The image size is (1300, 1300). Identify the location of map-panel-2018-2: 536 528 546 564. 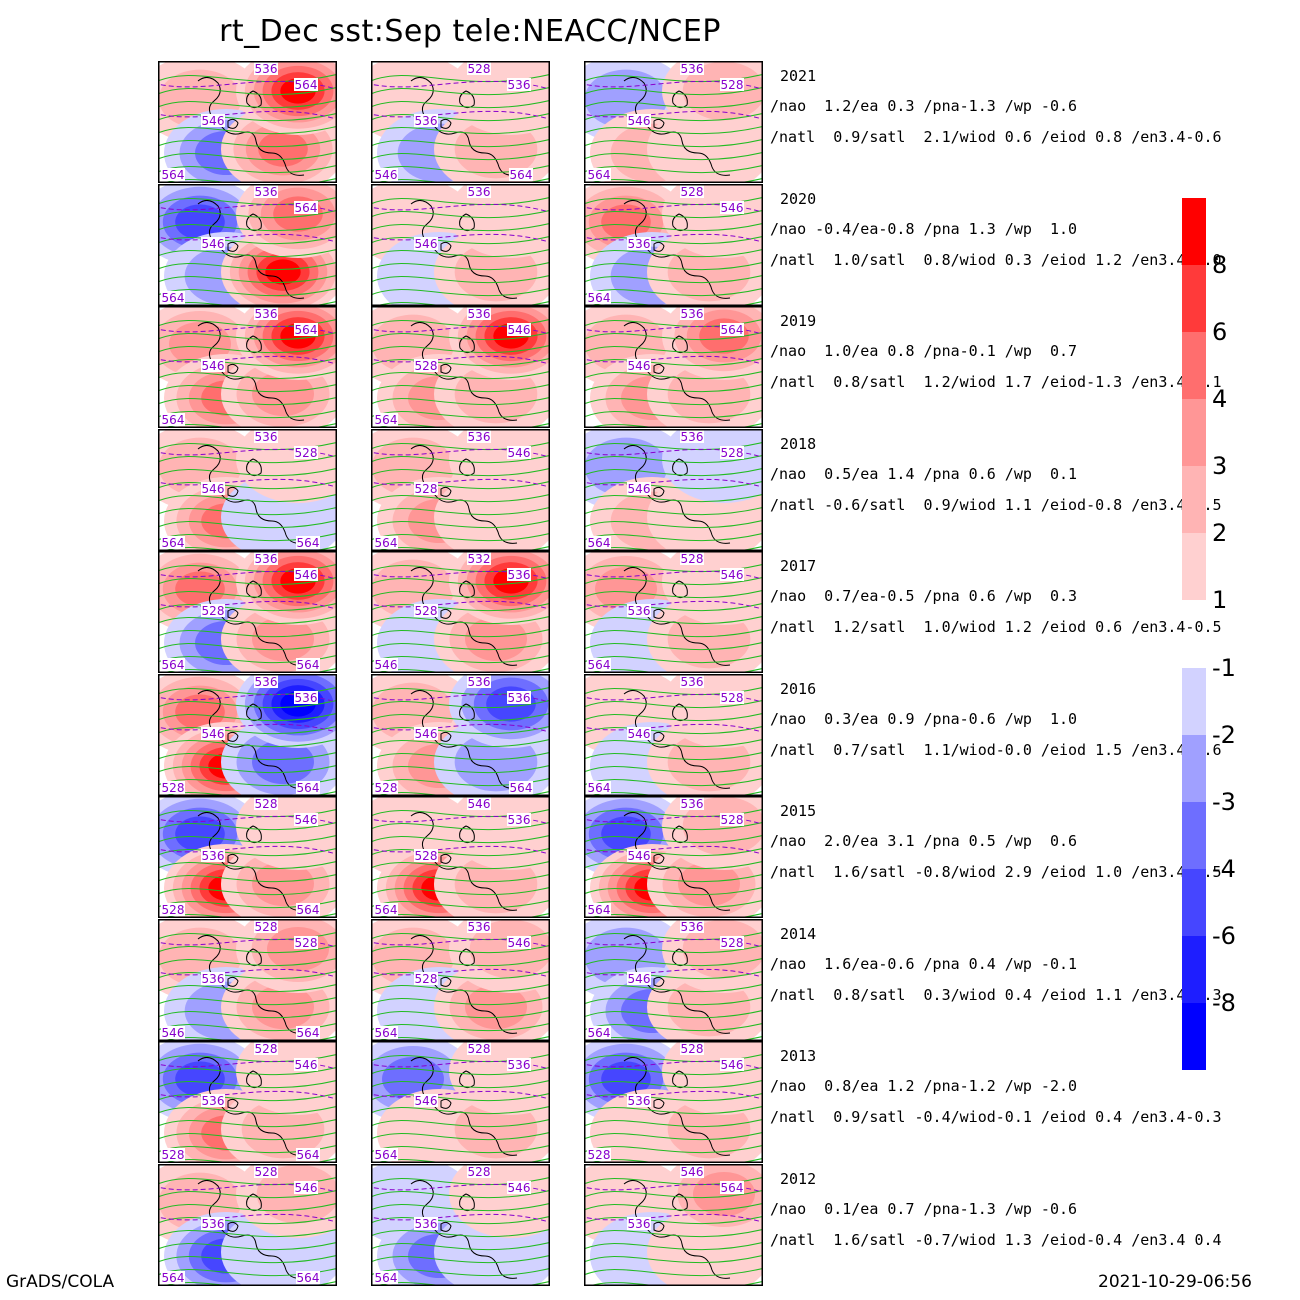
(460, 489).